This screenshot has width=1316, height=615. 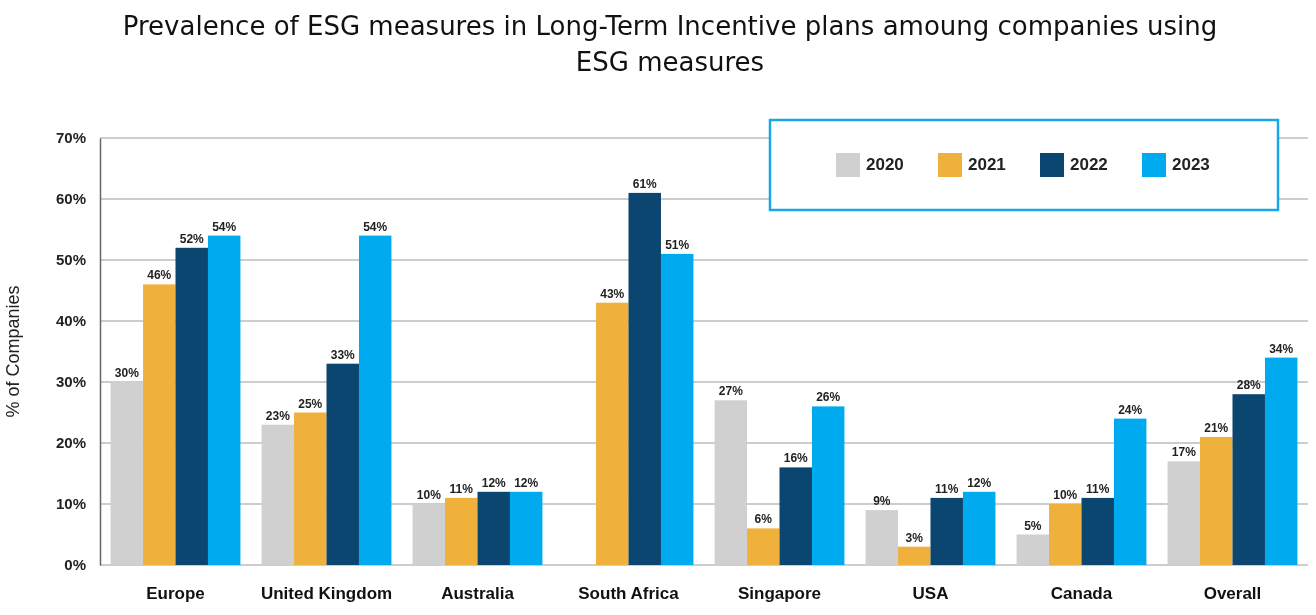 What do you see at coordinates (278, 415) in the screenshot?
I see `data-label: 23%` at bounding box center [278, 415].